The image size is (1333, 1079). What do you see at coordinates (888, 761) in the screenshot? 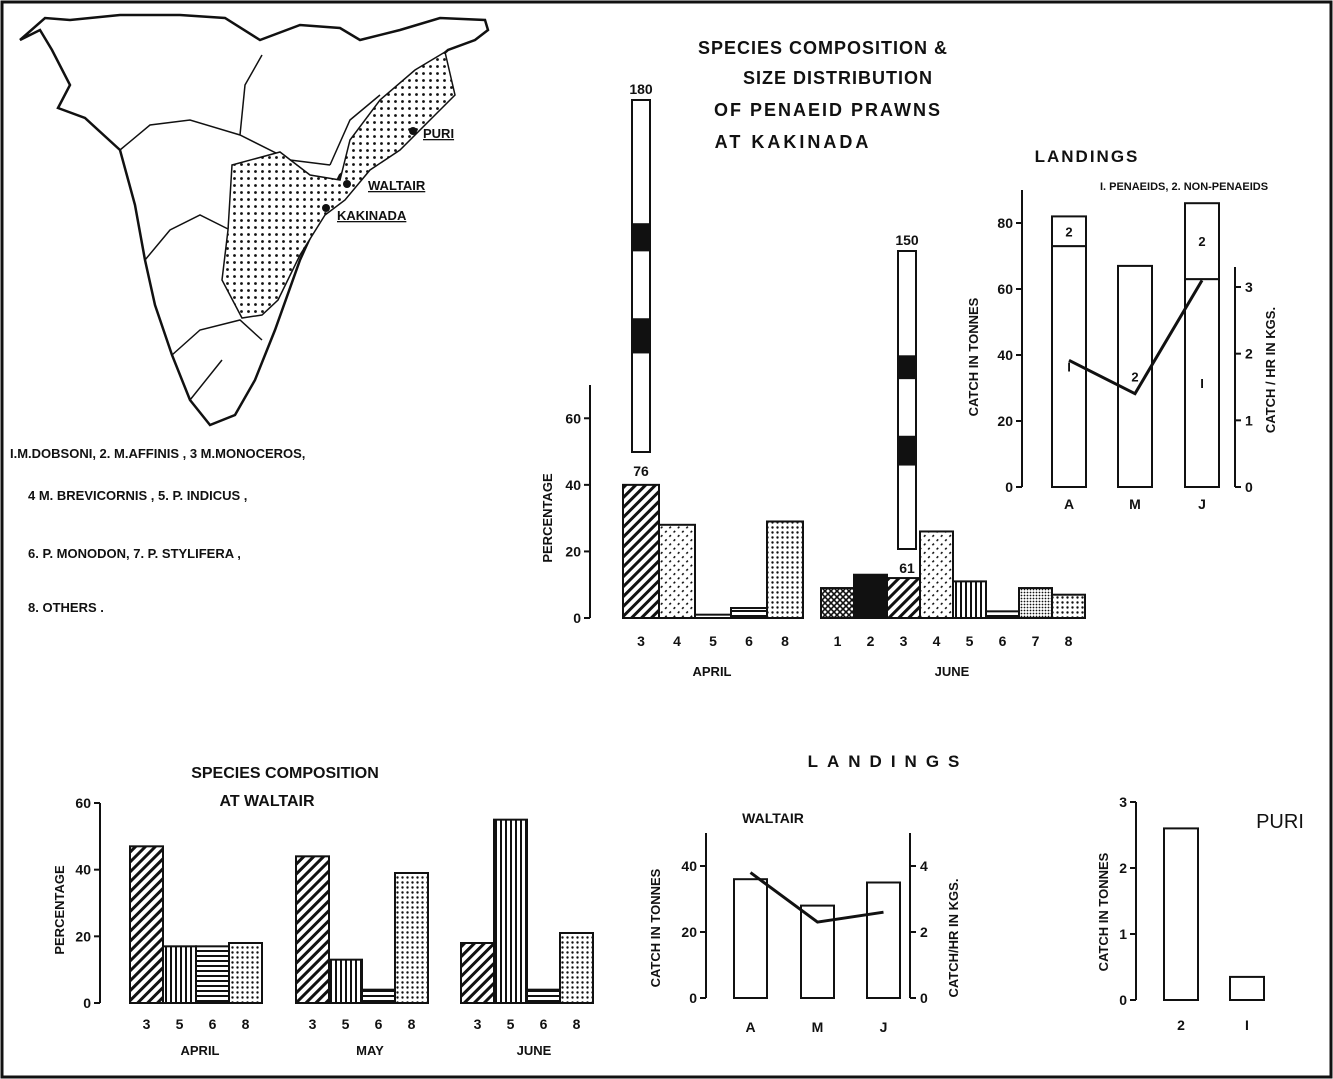
I see `chart-title: LANDINGS` at bounding box center [888, 761].